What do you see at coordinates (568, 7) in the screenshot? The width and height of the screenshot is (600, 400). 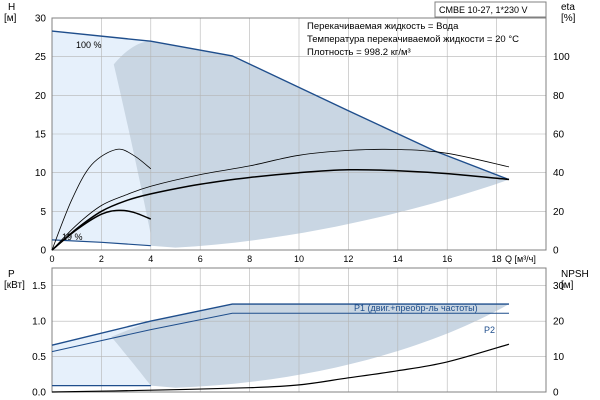 I see `y-right-label: eta` at bounding box center [568, 7].